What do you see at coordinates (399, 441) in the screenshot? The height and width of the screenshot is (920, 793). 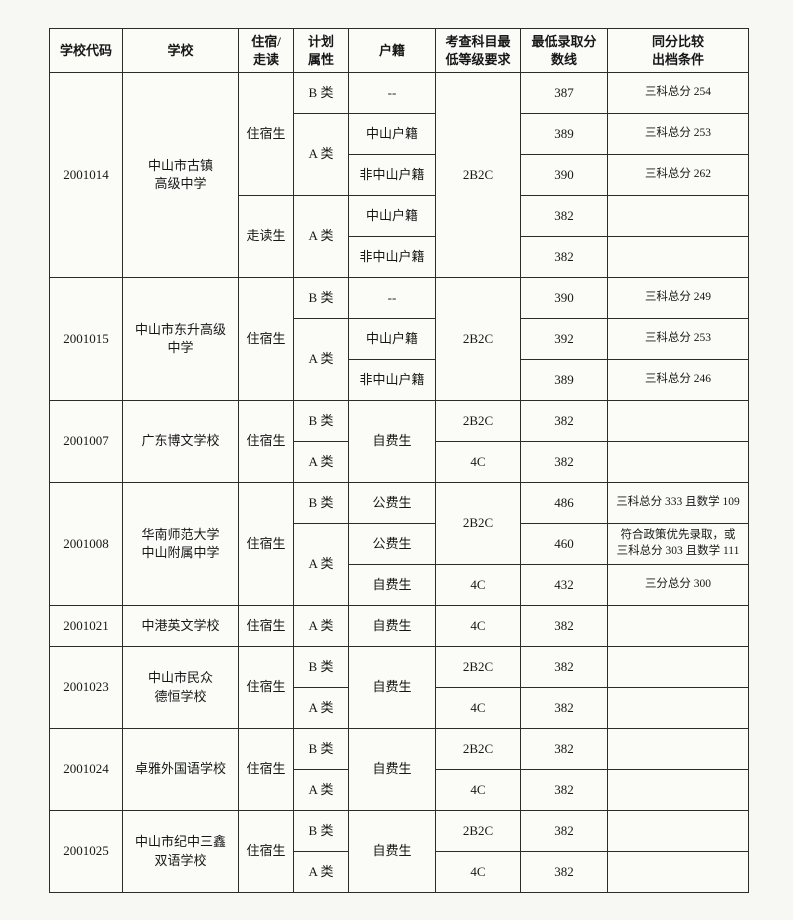 I see `table-row: 2001007 广东博文学校 住宿生 B 类自费生 2B2C 382` at bounding box center [399, 441].